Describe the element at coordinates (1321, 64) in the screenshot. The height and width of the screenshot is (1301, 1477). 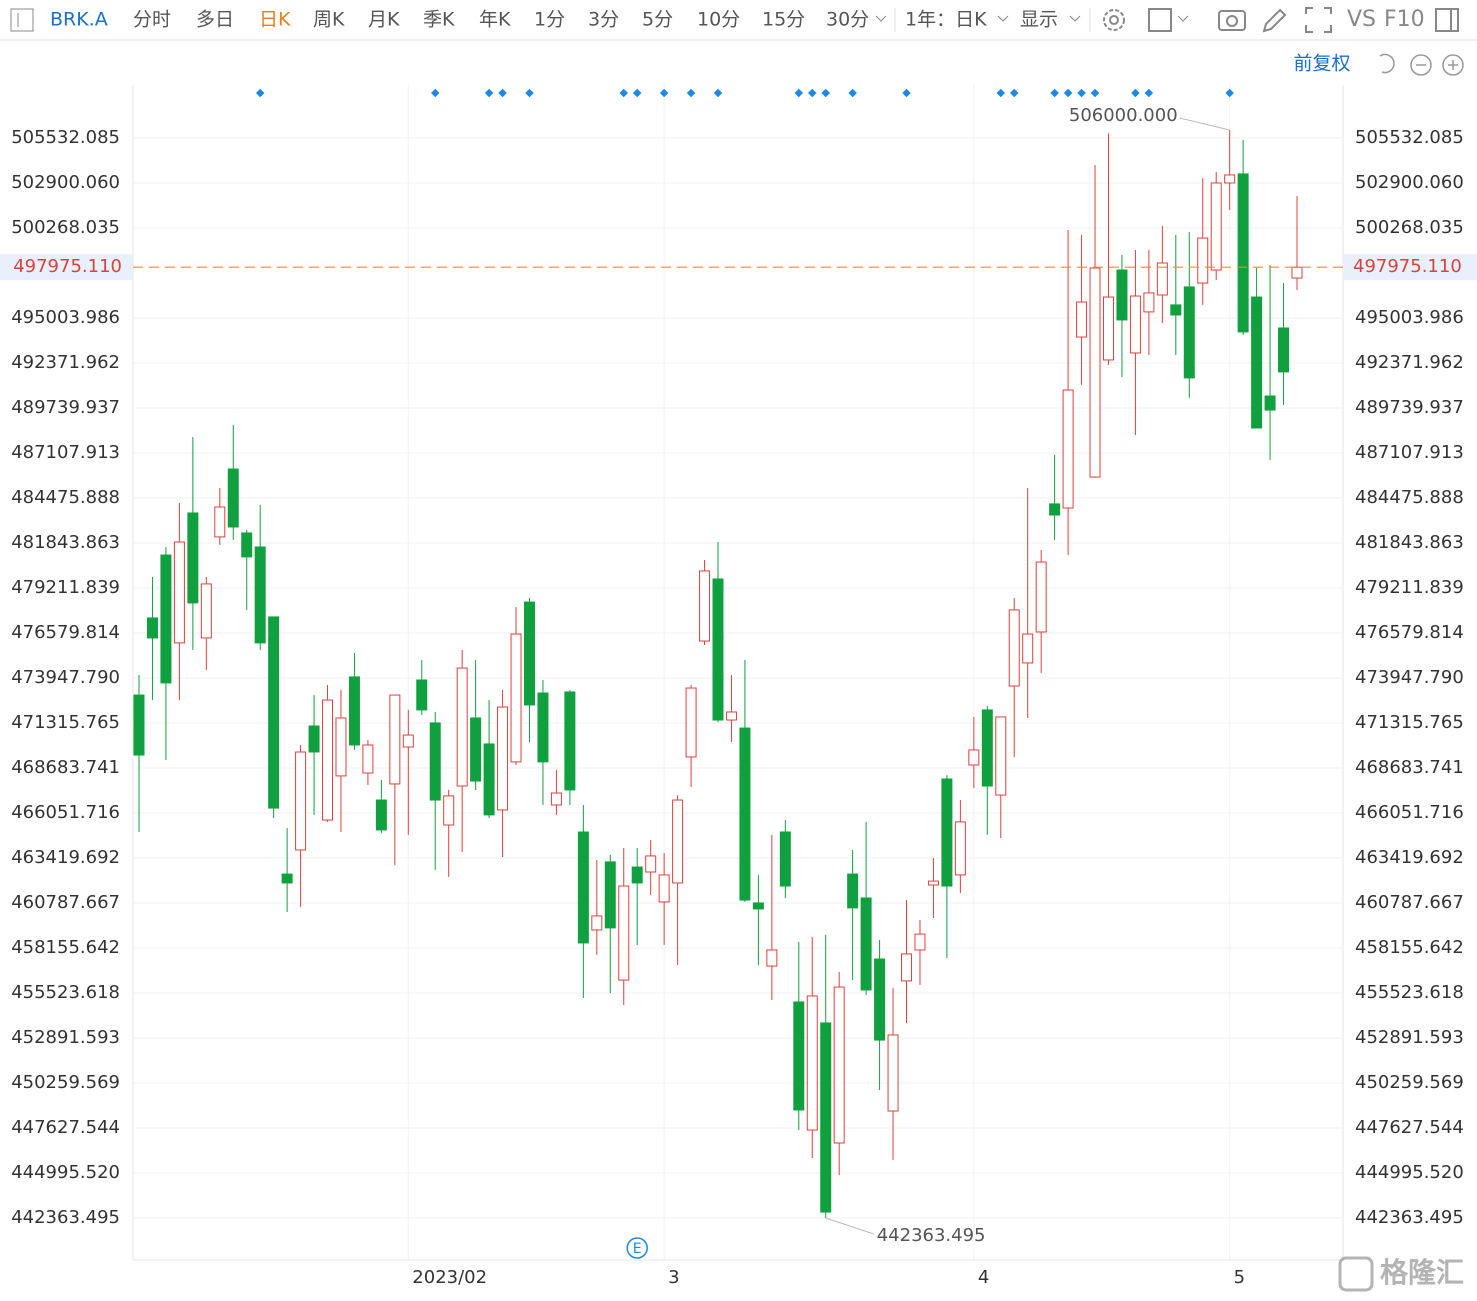
I see `adjust-button: 前复权` at that location.